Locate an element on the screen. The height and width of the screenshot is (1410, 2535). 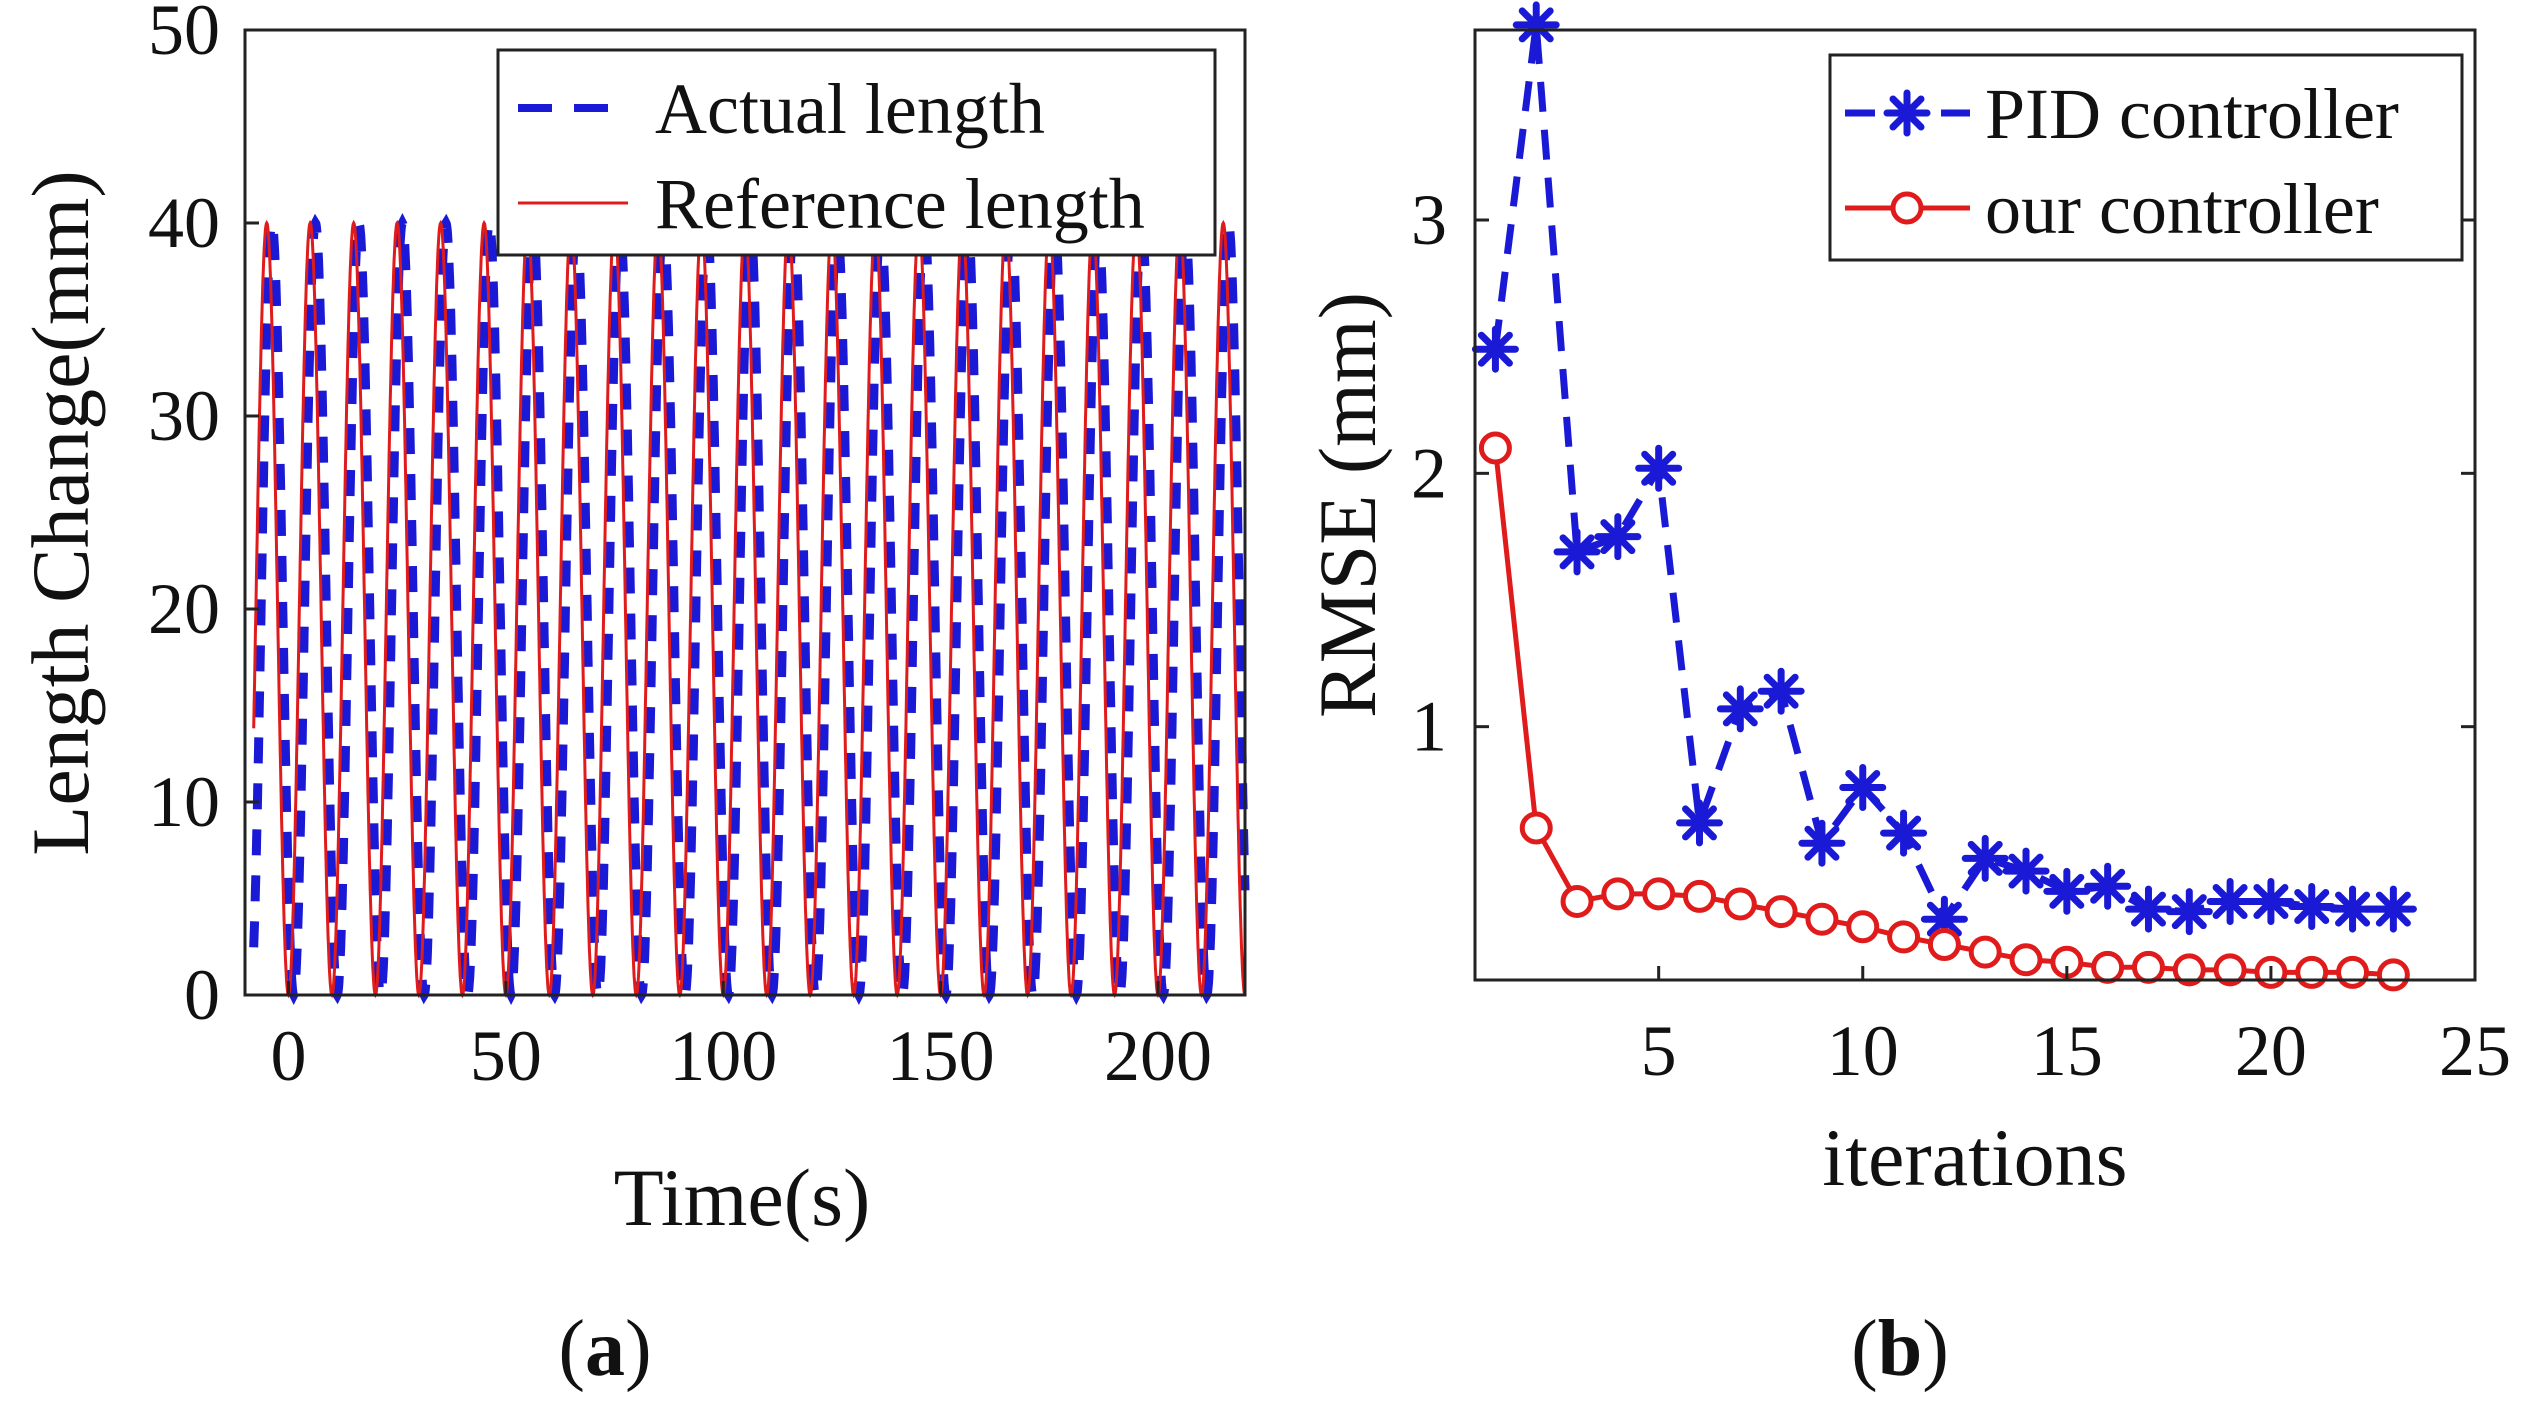
panel-a-ytick-label: 20 is located at coordinates (184, 609).